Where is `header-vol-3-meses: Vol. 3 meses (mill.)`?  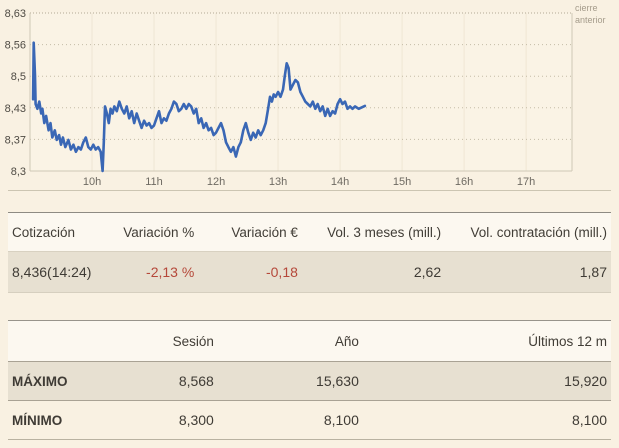
header-vol-3-meses: Vol. 3 meses (mill.) is located at coordinates (373, 232).